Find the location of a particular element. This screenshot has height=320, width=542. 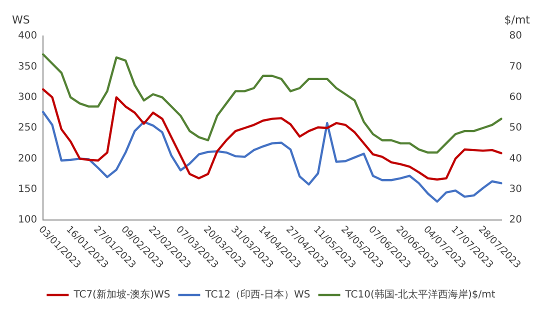

y2-tick-label: 70 is located at coordinates (515, 66).